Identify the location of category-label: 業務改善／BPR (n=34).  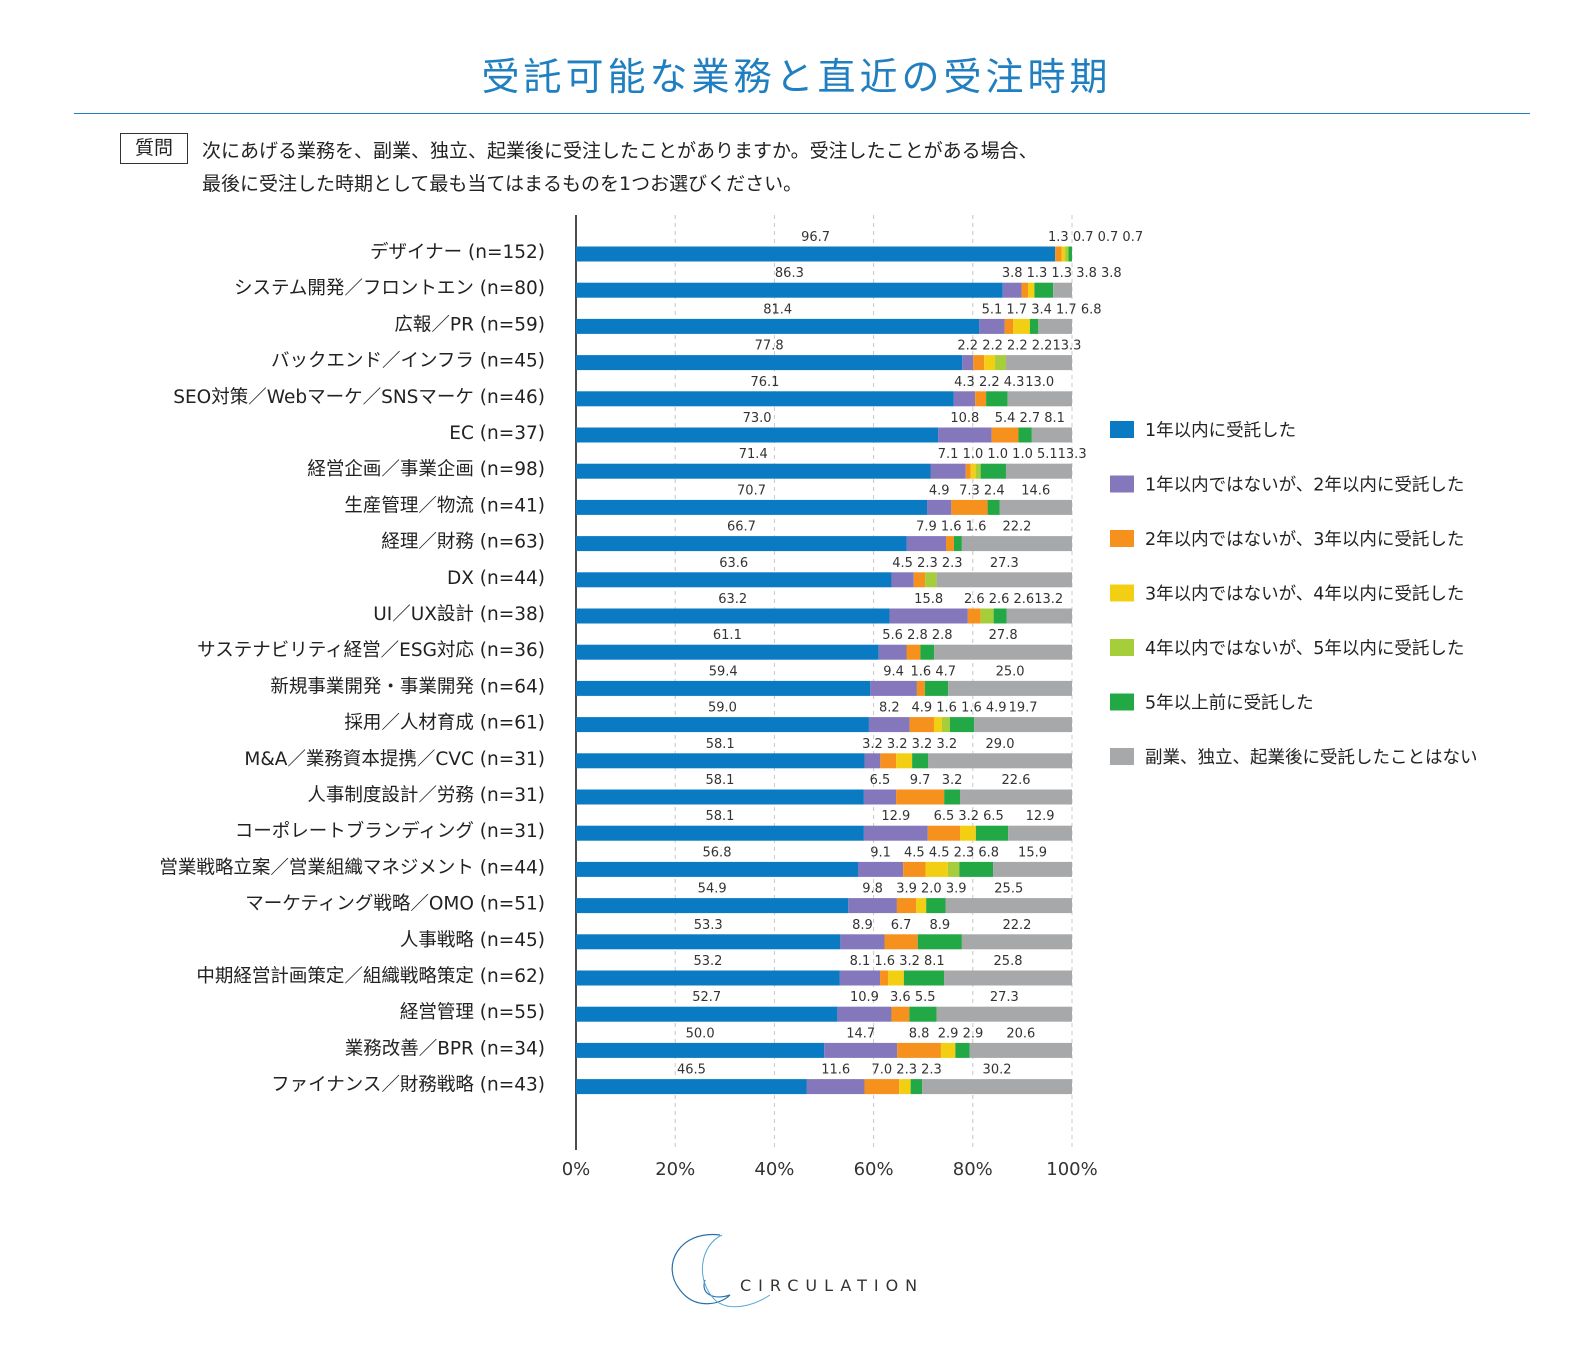
(445, 1048).